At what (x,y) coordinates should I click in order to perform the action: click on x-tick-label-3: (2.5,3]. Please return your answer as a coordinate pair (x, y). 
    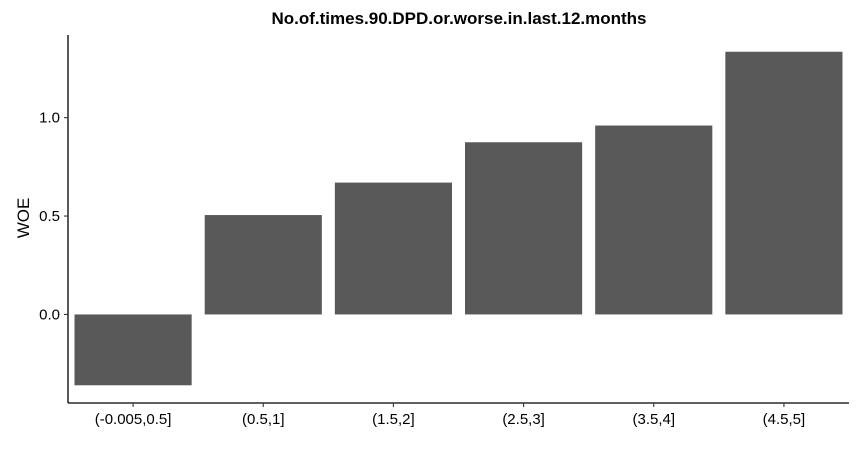
    Looking at the image, I should click on (523, 419).